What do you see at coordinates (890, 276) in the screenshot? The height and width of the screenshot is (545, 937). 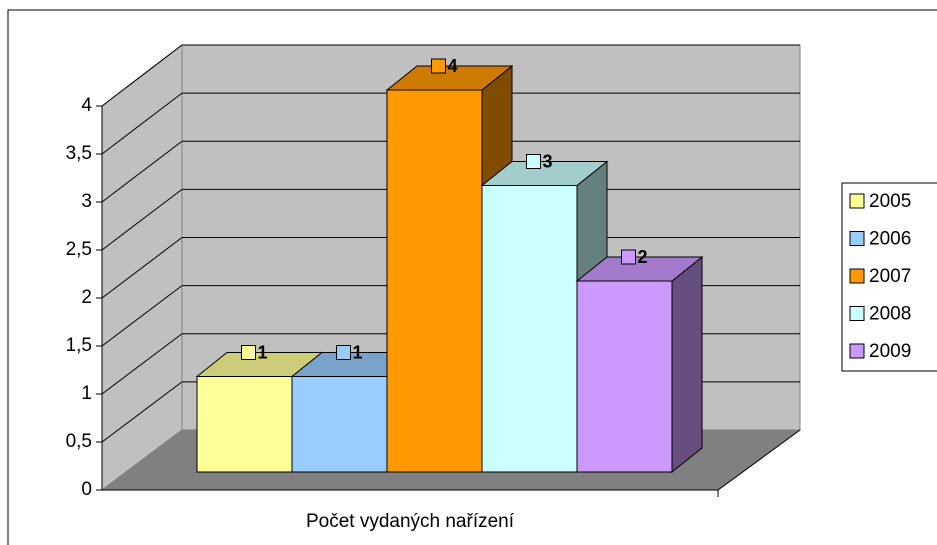 I see `legend-label: 2007` at bounding box center [890, 276].